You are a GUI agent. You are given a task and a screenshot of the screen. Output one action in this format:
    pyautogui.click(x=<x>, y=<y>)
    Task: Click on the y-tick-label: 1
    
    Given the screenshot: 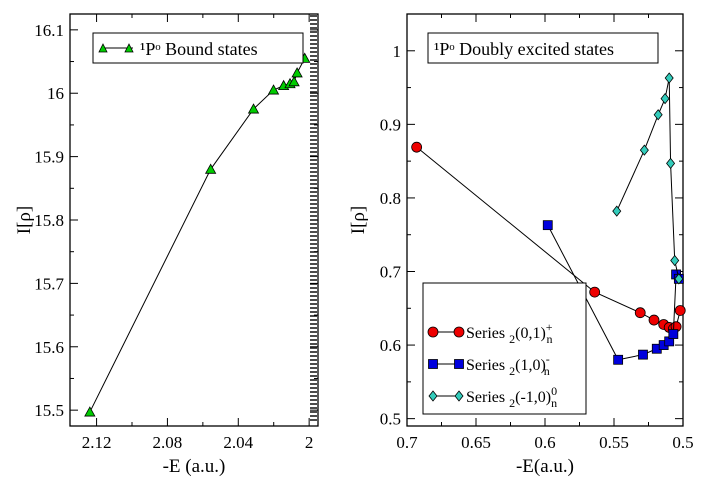 What is the action you would take?
    pyautogui.click(x=397, y=51)
    